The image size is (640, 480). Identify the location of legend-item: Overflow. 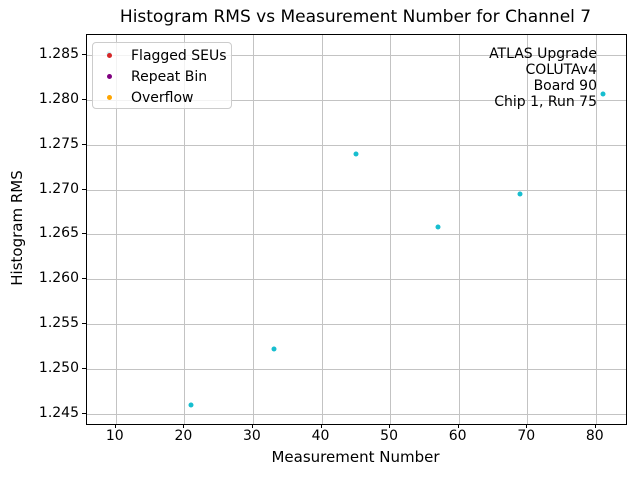
(169, 97).